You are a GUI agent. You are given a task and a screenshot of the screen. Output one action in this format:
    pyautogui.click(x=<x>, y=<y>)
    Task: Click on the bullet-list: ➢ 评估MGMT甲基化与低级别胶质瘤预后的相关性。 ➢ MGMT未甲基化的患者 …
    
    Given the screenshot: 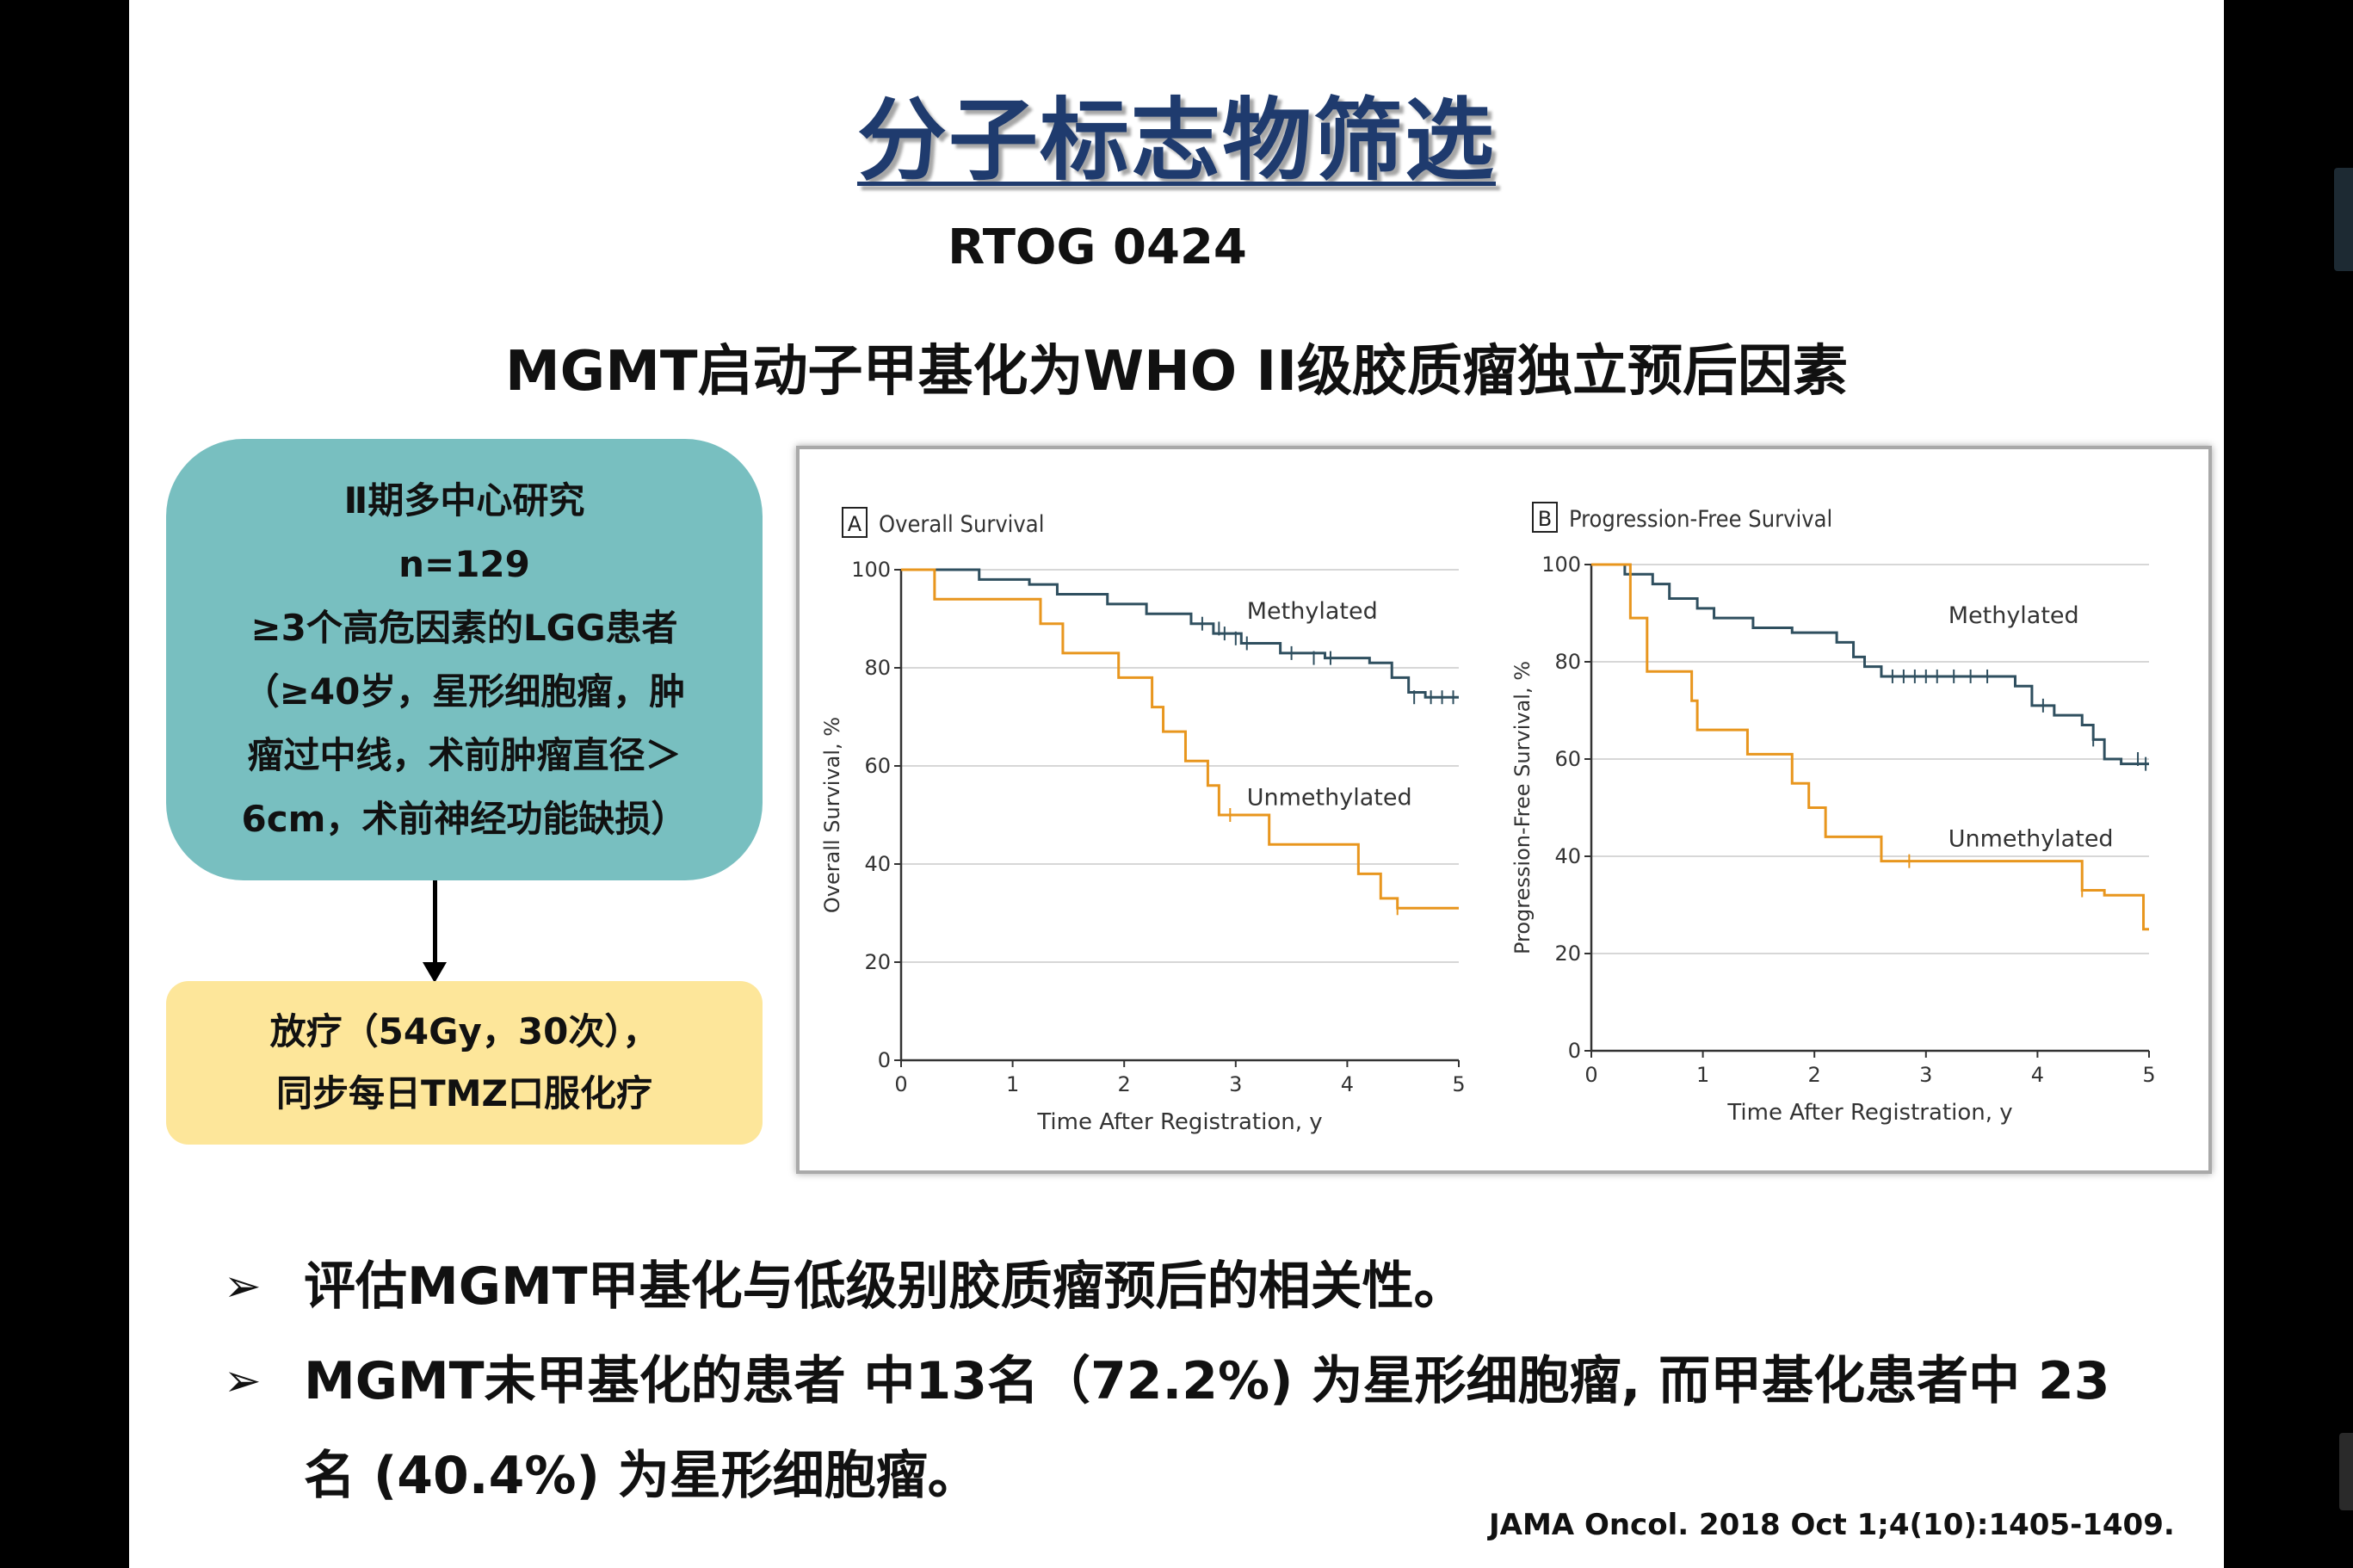 What is the action you would take?
    pyautogui.click(x=1192, y=1381)
    